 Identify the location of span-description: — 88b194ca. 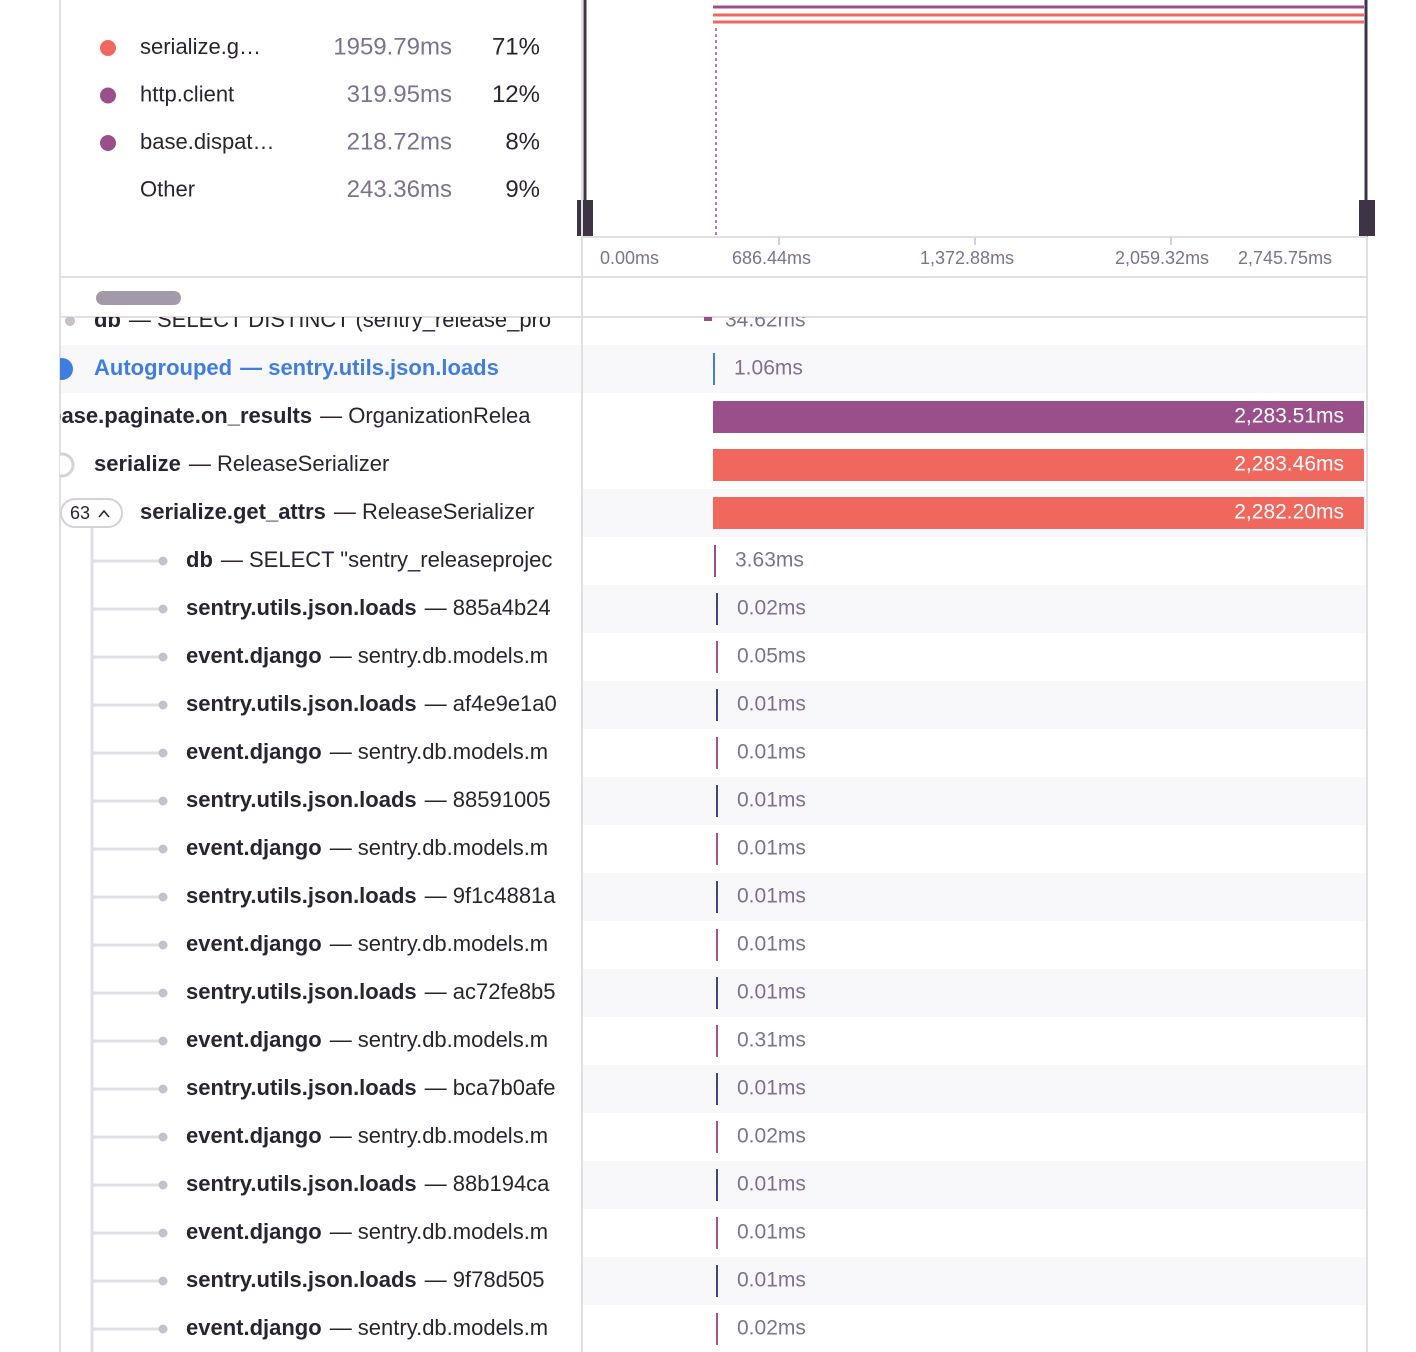
(488, 1183).